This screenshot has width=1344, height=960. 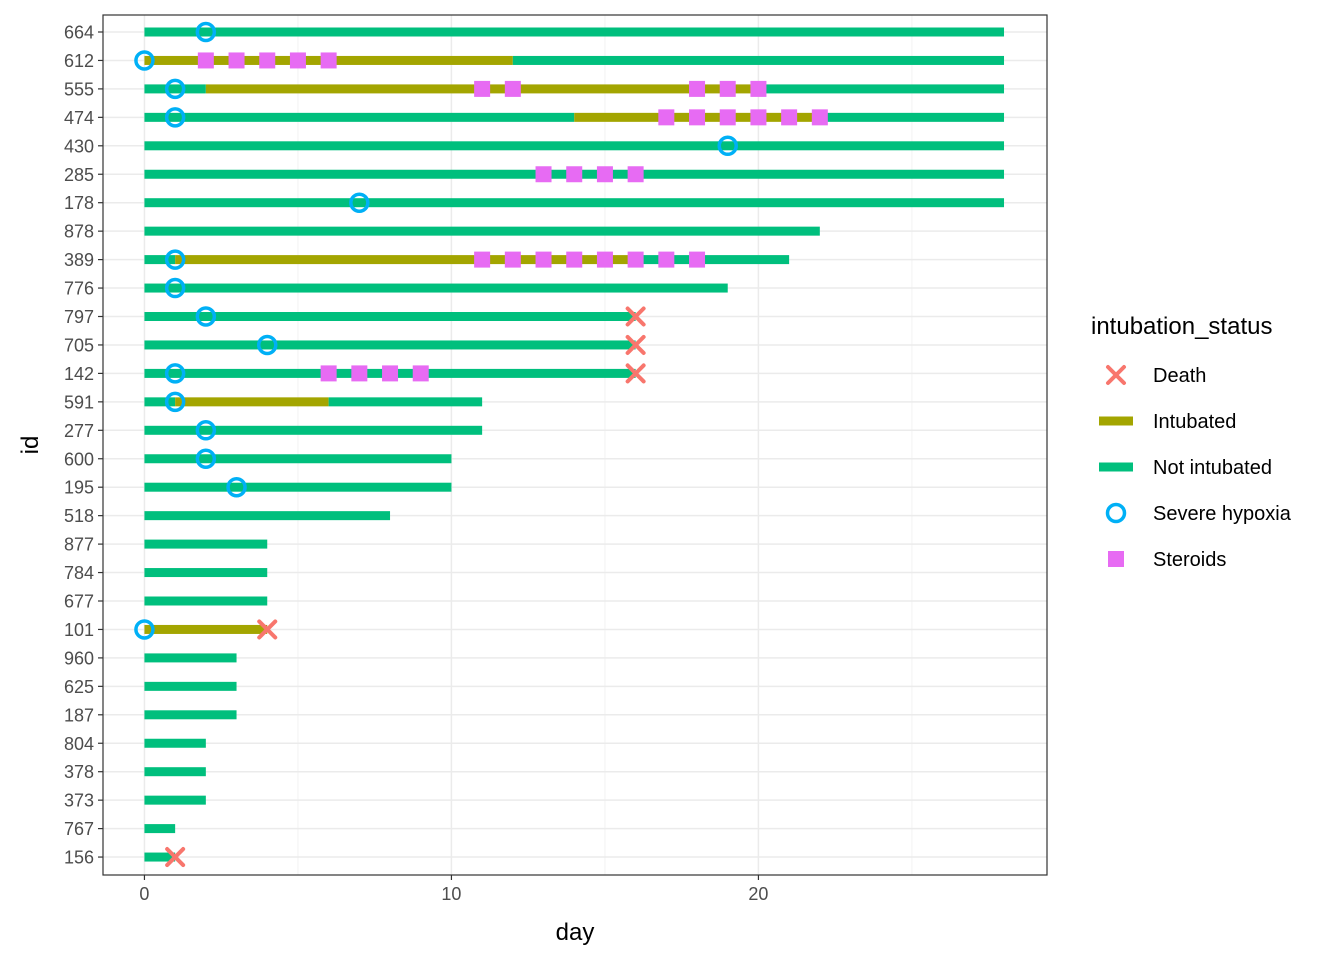 I want to click on legend-title: intubation_status, so click(x=1181, y=326).